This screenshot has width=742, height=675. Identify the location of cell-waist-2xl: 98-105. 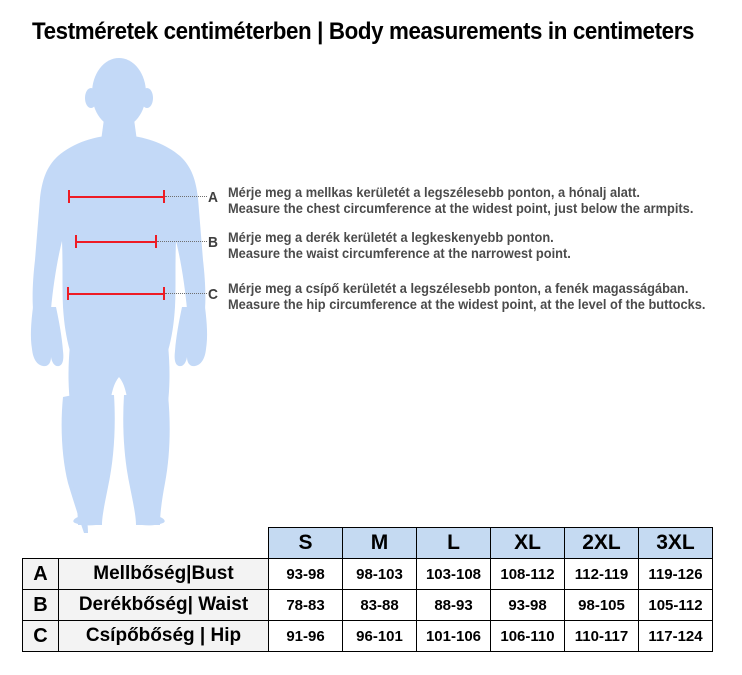
(601, 605).